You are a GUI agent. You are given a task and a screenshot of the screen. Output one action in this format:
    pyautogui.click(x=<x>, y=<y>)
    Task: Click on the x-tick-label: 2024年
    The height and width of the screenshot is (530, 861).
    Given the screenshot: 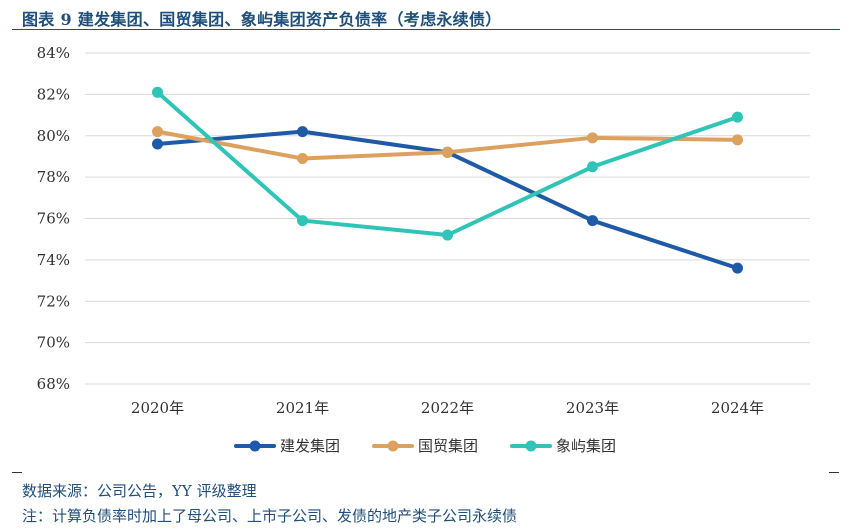 What is the action you would take?
    pyautogui.click(x=737, y=408)
    